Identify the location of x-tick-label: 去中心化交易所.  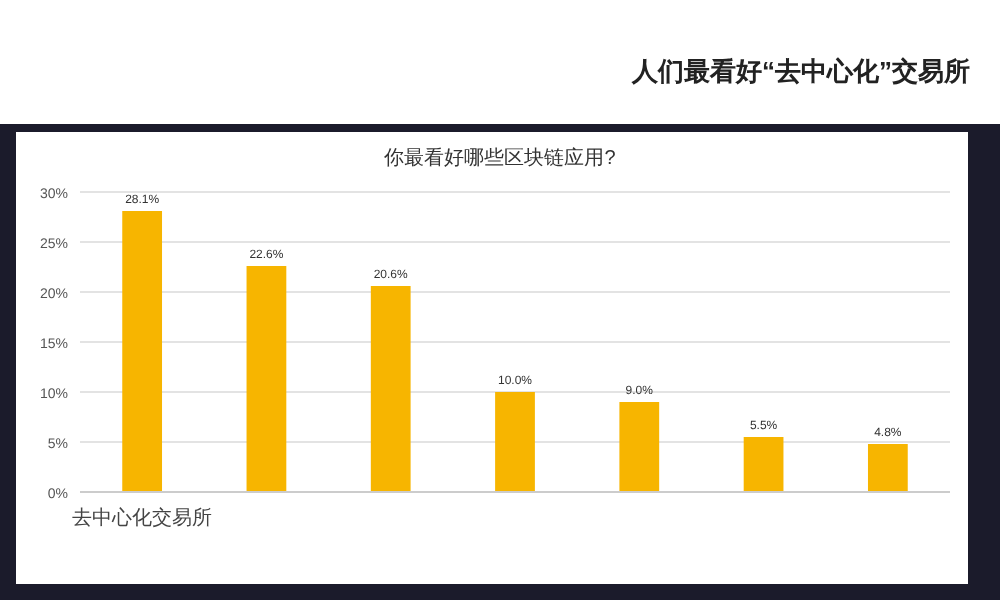
(142, 518).